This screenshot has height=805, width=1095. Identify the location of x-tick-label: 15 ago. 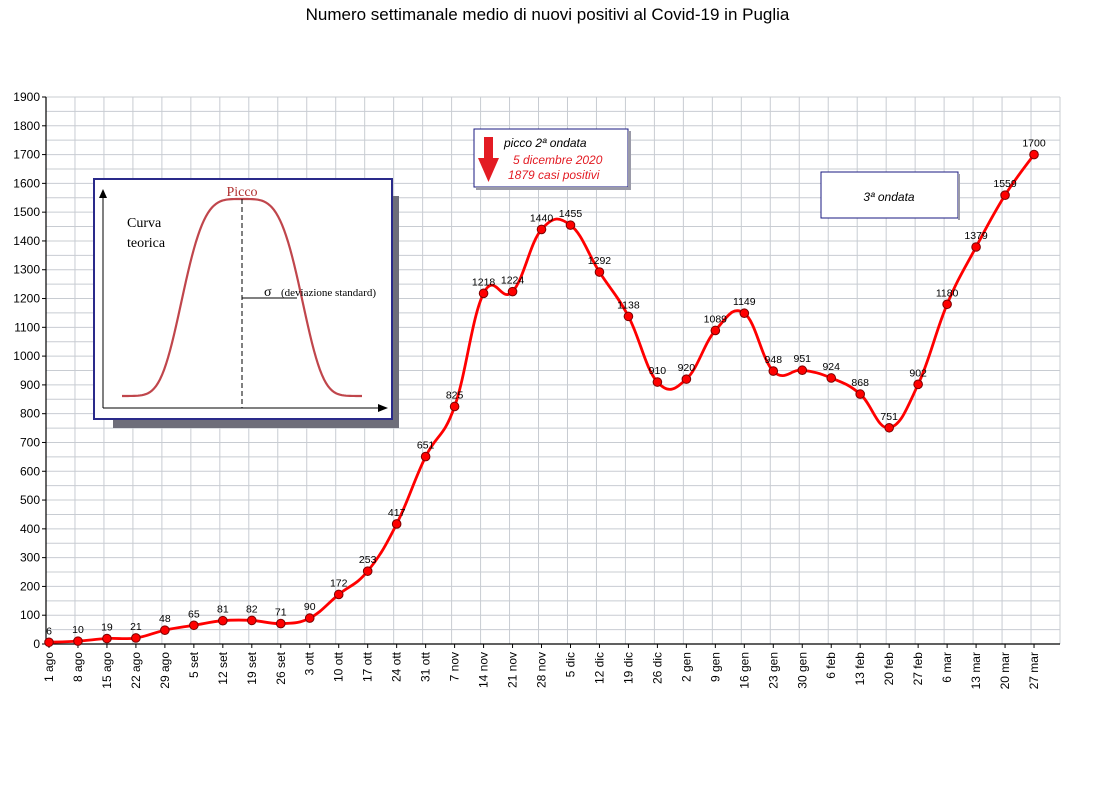
(107, 670).